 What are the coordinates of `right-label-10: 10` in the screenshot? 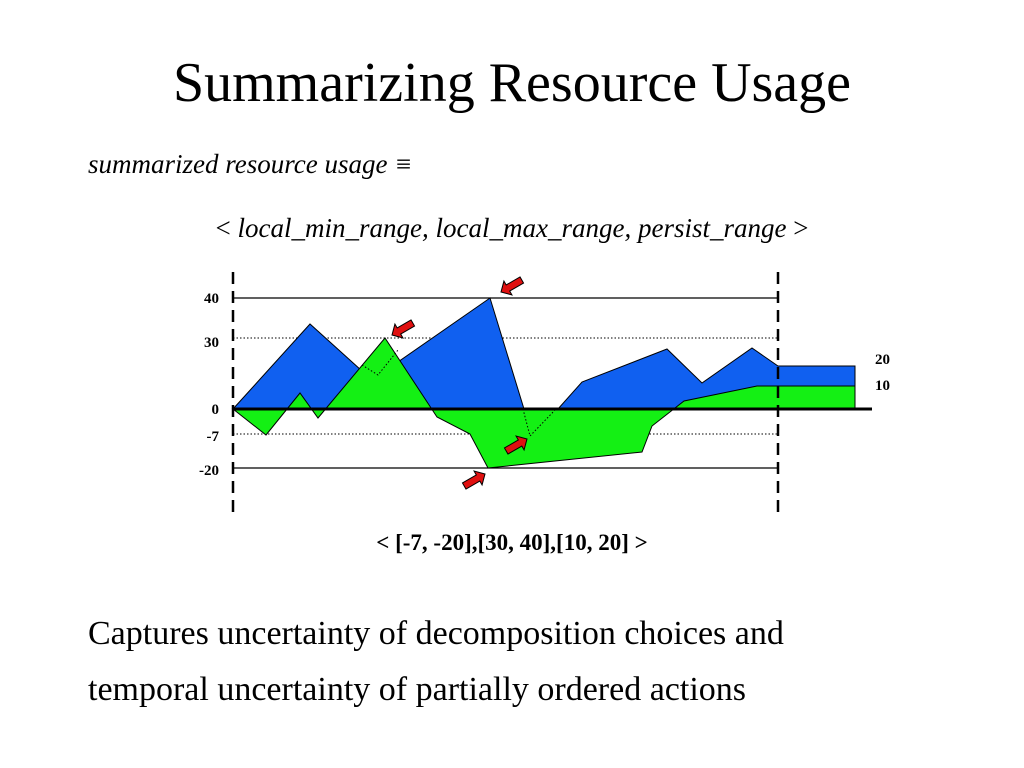 It's located at (882, 386).